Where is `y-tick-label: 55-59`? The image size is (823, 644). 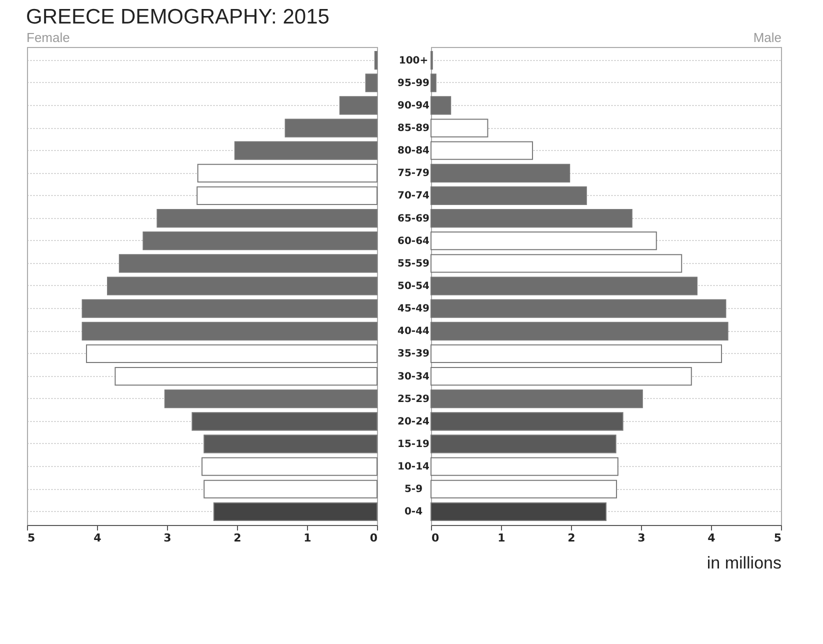 y-tick-label: 55-59 is located at coordinates (414, 264).